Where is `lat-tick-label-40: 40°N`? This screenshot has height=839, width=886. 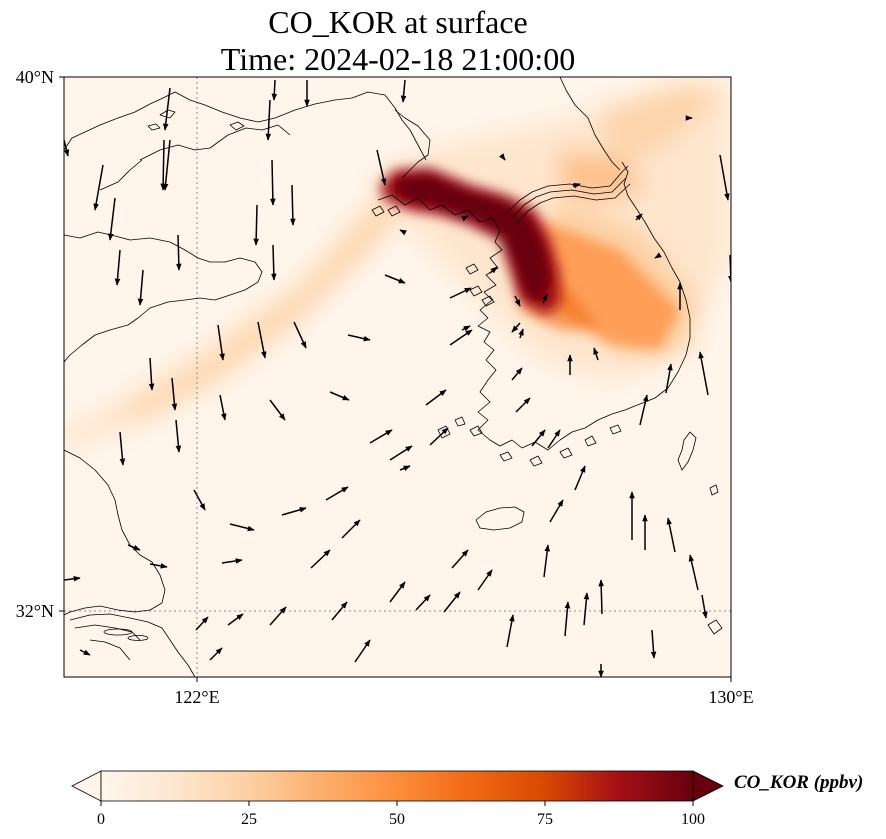
lat-tick-label-40: 40°N is located at coordinates (35, 77).